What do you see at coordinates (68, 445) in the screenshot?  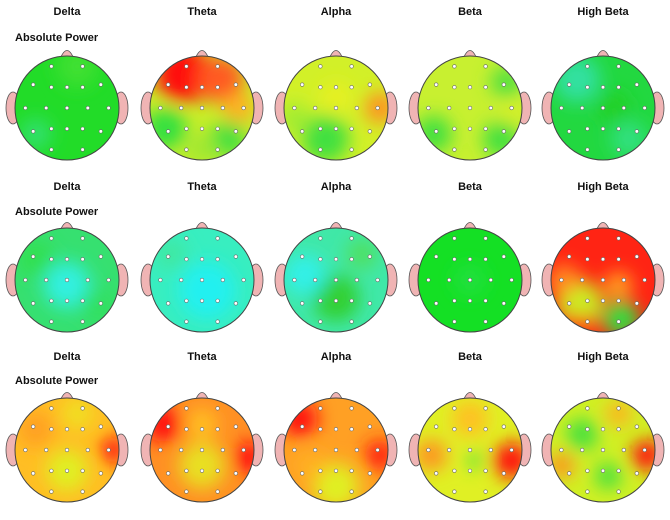 I see `field-blobs` at bounding box center [68, 445].